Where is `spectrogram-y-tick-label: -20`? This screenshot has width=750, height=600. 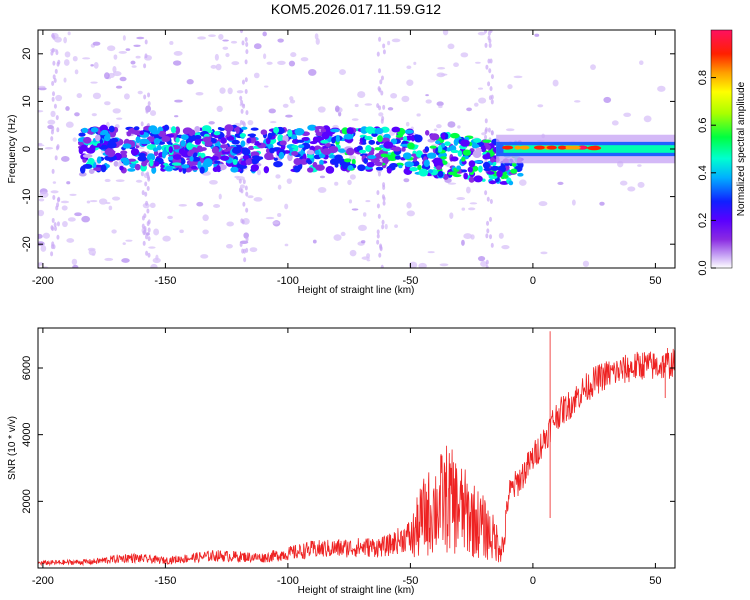 spectrogram-y-tick-label: -20 is located at coordinates (27, 244).